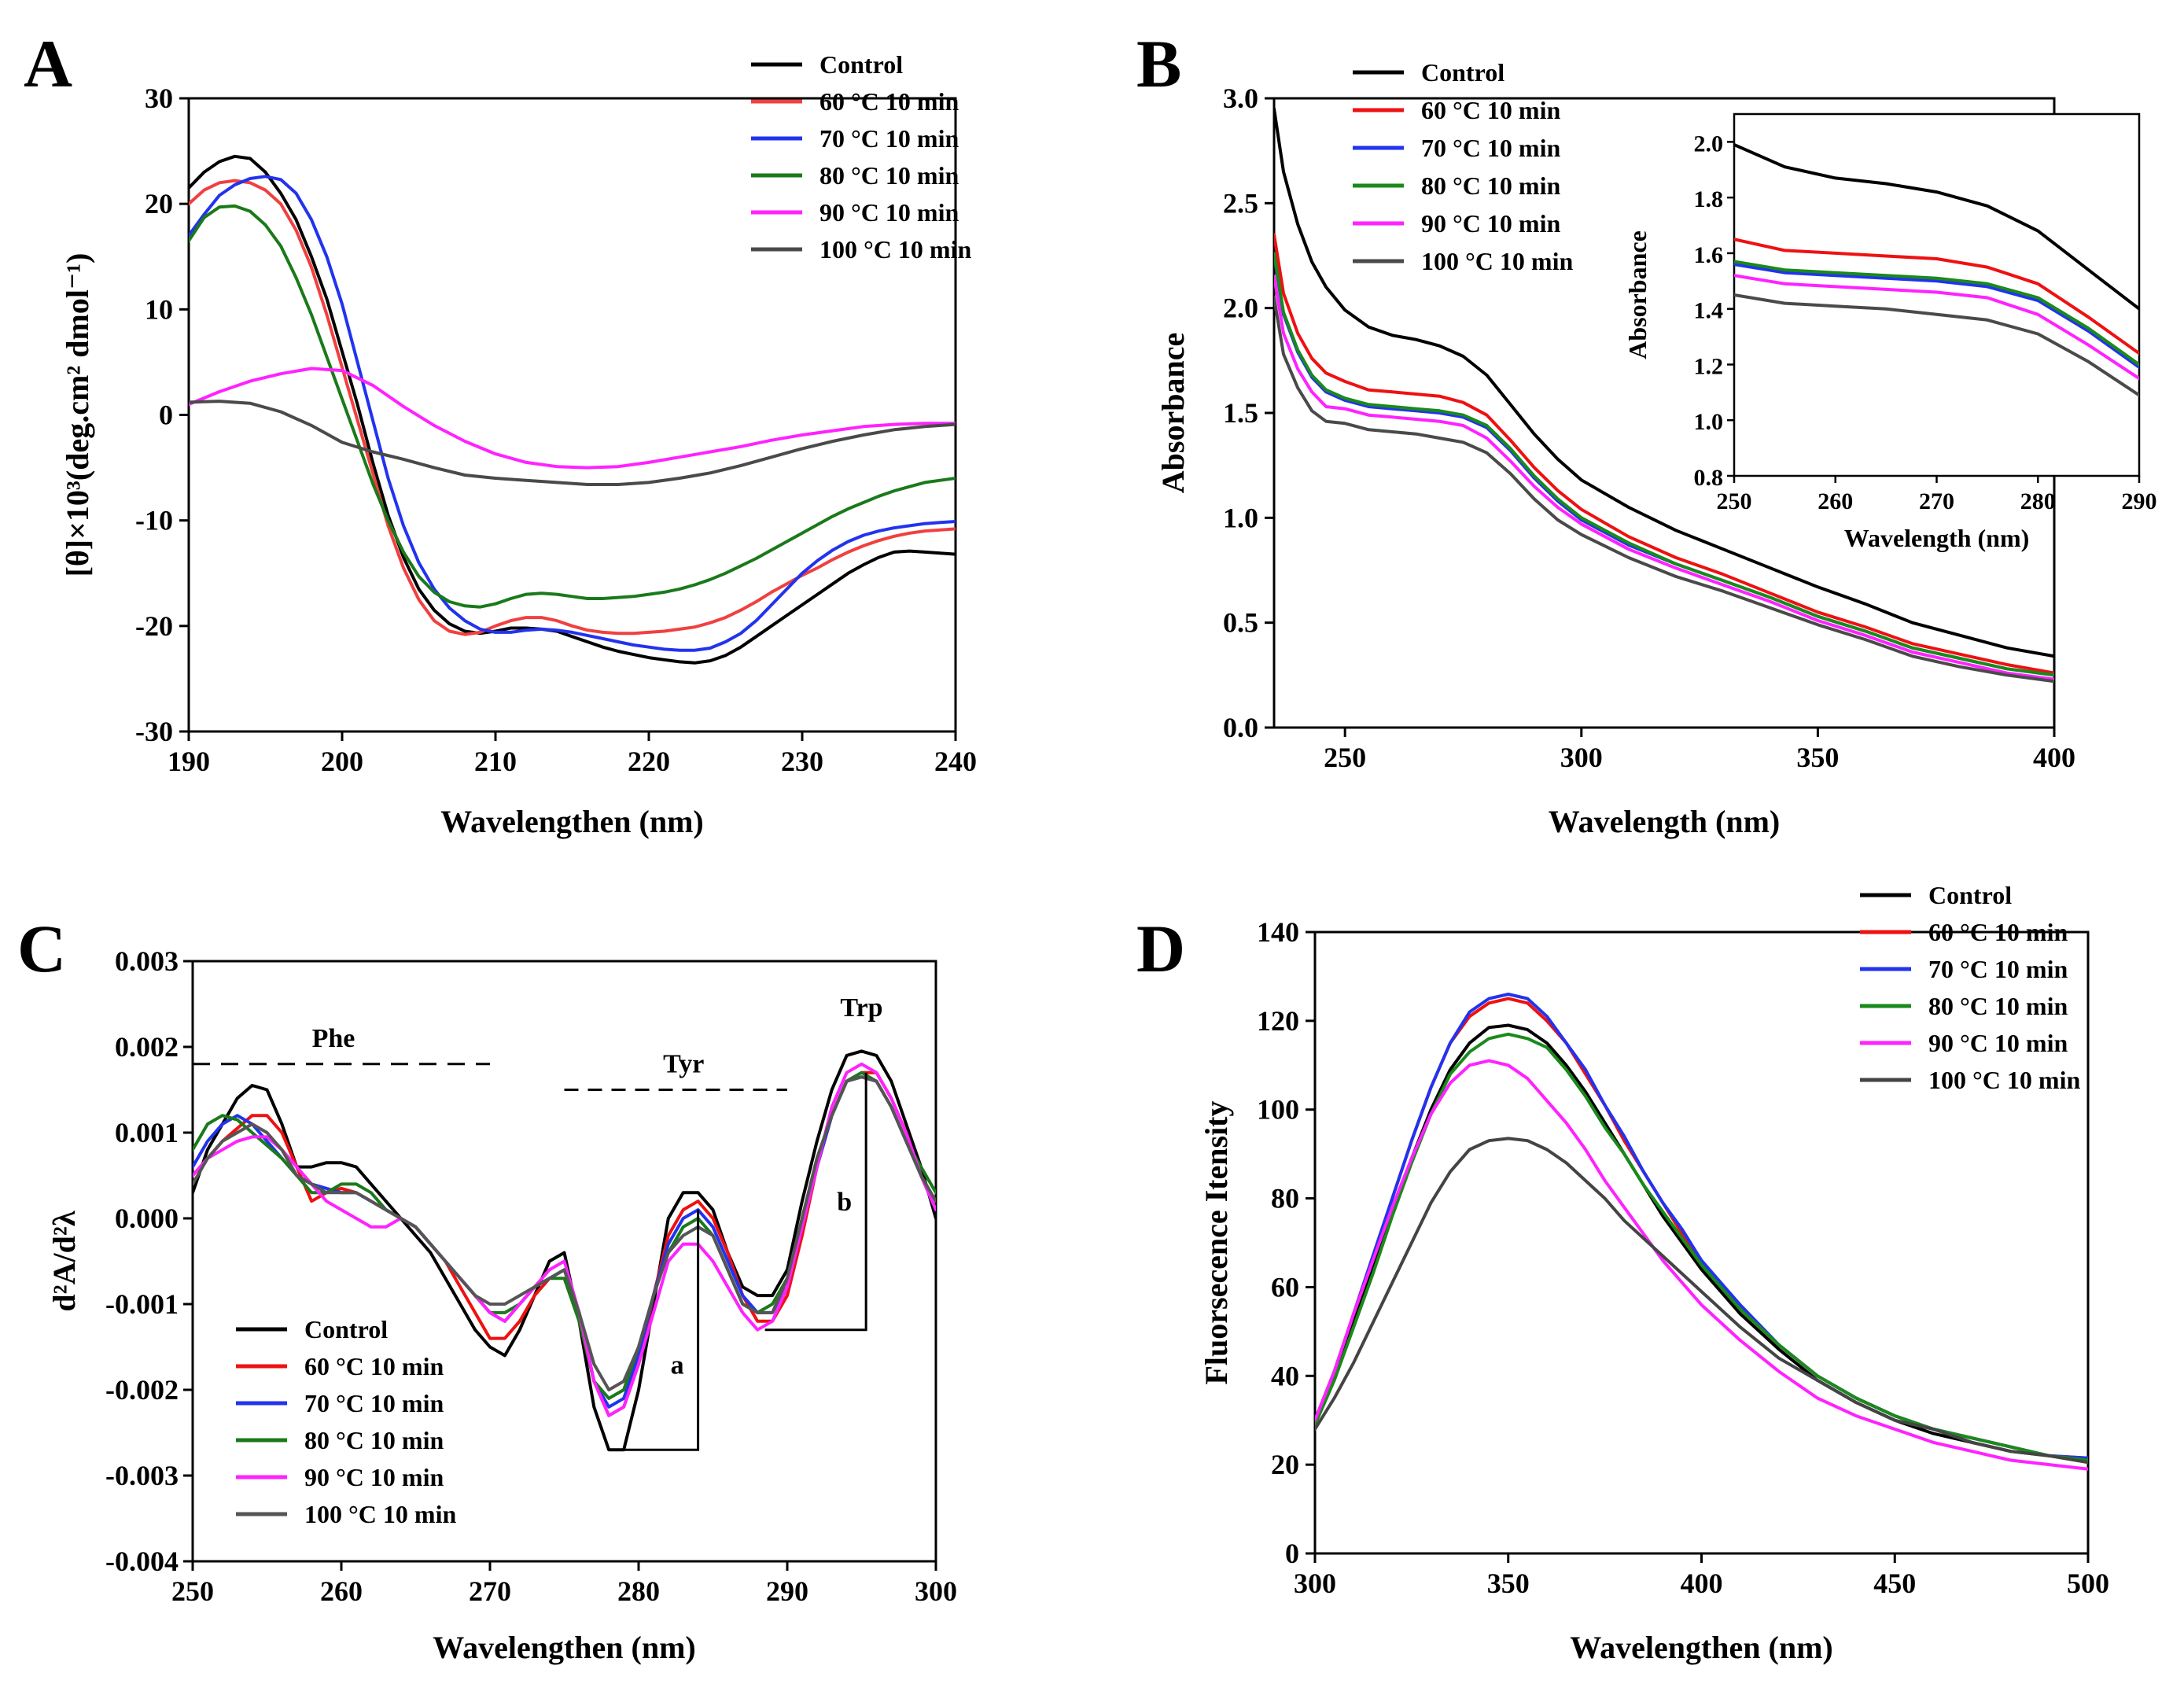 This screenshot has width=2184, height=1684. I want to click on panel-d-ytick-label: 100, so click(1278, 1110).